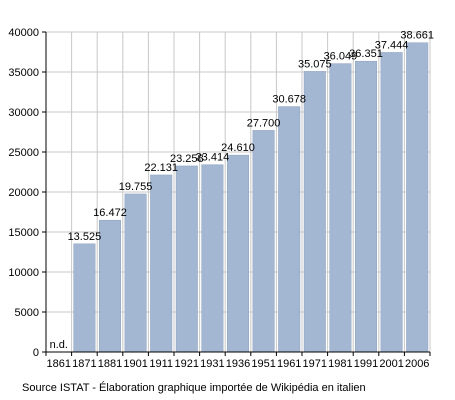 The height and width of the screenshot is (400, 455). Describe the element at coordinates (238, 364) in the screenshot. I see `x-tick-label: 1936` at that location.